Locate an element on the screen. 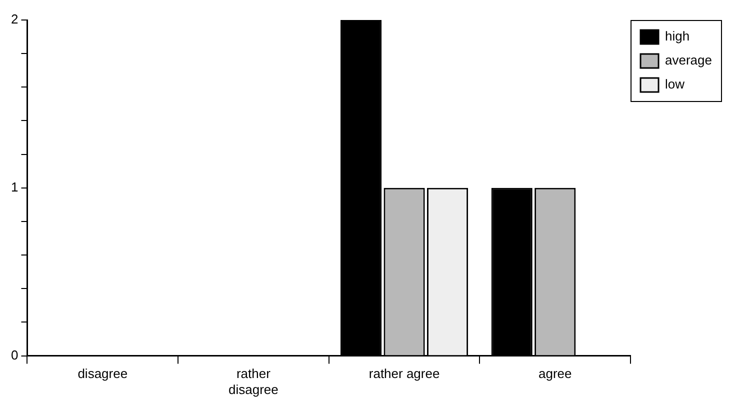 This screenshot has height=409, width=734. x-tick-label: rather agree is located at coordinates (404, 374).